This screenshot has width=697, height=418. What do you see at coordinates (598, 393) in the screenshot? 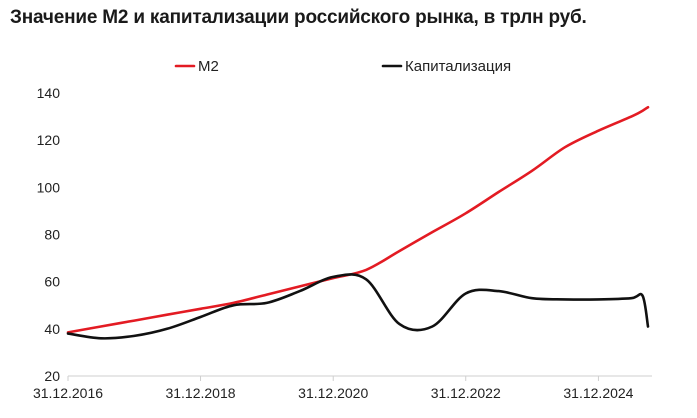
I see `x-tick-label: 31.12.2024` at bounding box center [598, 393].